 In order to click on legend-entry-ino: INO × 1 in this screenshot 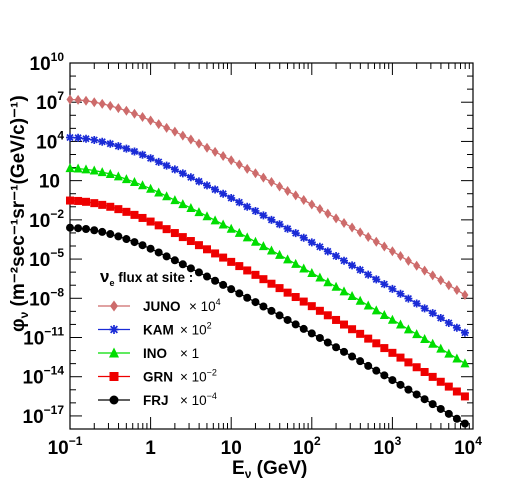, I will do `click(148, 353)`.